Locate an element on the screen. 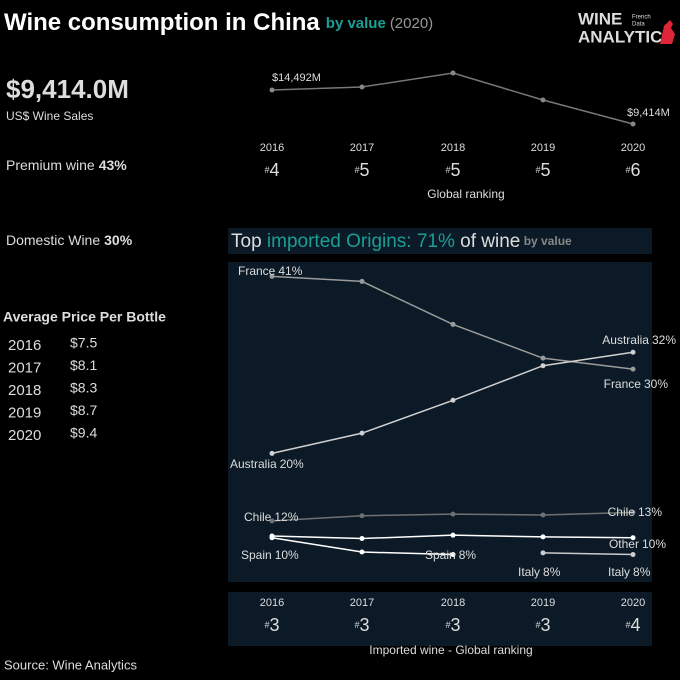 The width and height of the screenshot is (680, 680). year-label: 2019 is located at coordinates (543, 603).